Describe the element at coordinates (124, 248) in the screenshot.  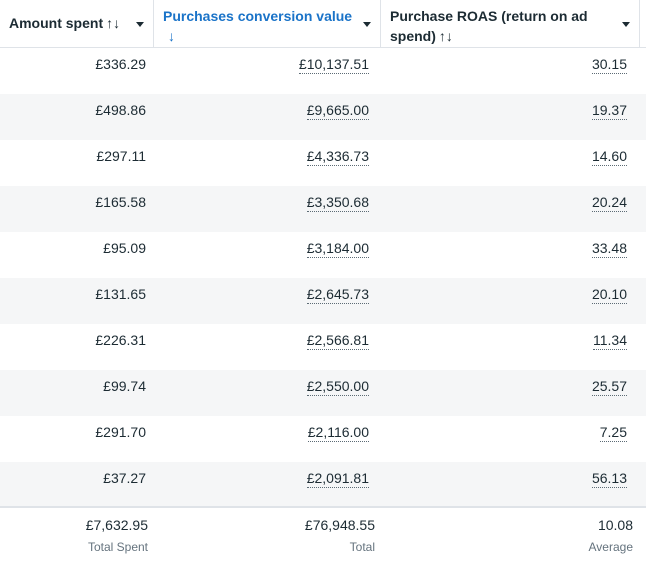
I see `amount-spent-cell: £95.09` at that location.